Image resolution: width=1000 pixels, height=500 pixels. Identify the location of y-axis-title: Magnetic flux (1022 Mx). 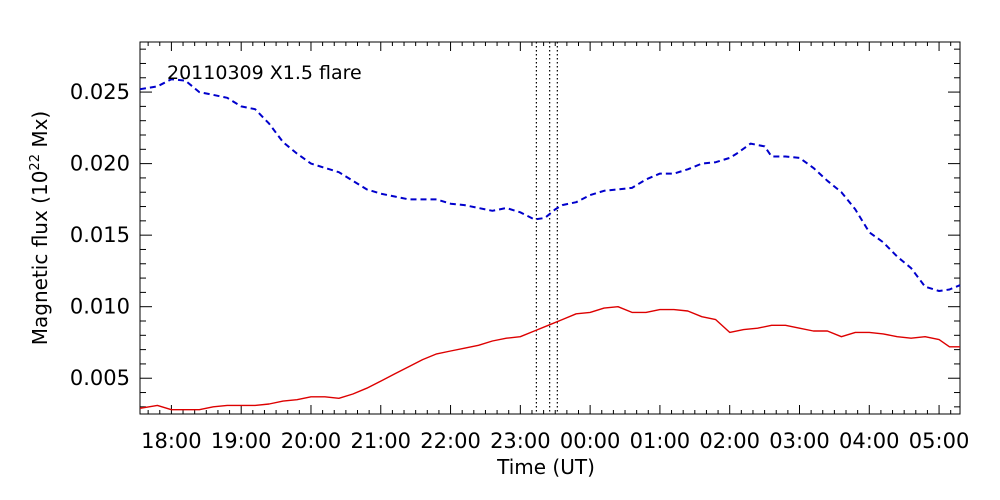
(40, 228).